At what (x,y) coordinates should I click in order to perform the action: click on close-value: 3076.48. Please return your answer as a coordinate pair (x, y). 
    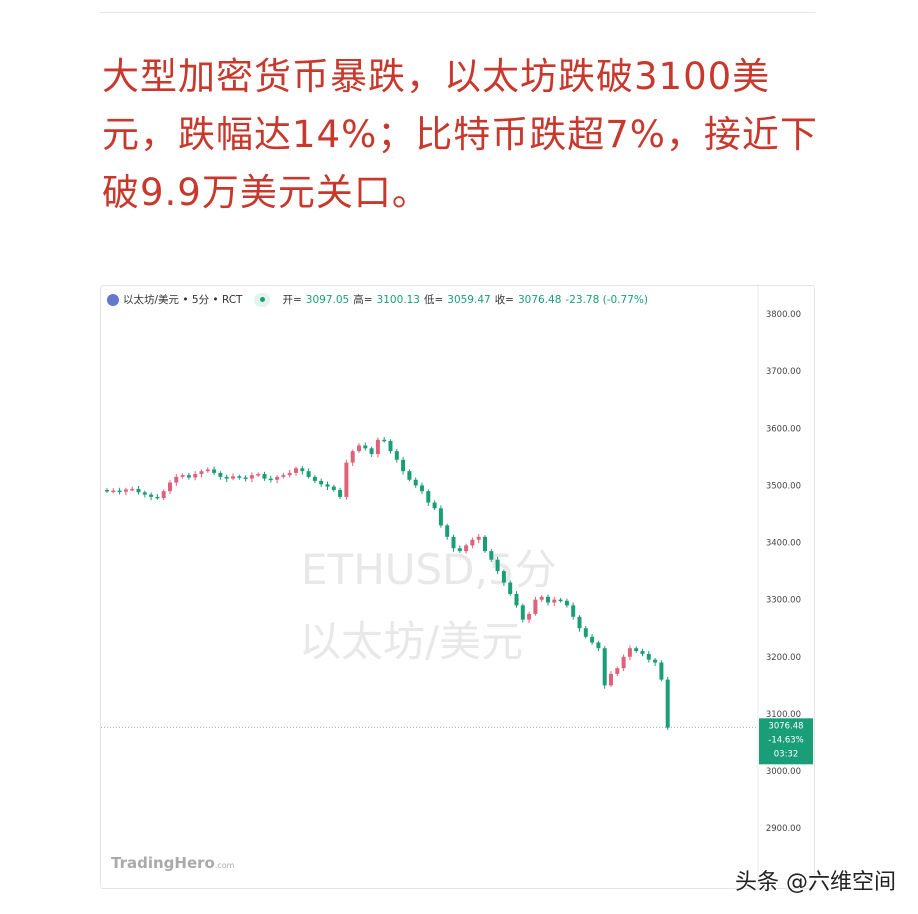
    Looking at the image, I should click on (540, 299).